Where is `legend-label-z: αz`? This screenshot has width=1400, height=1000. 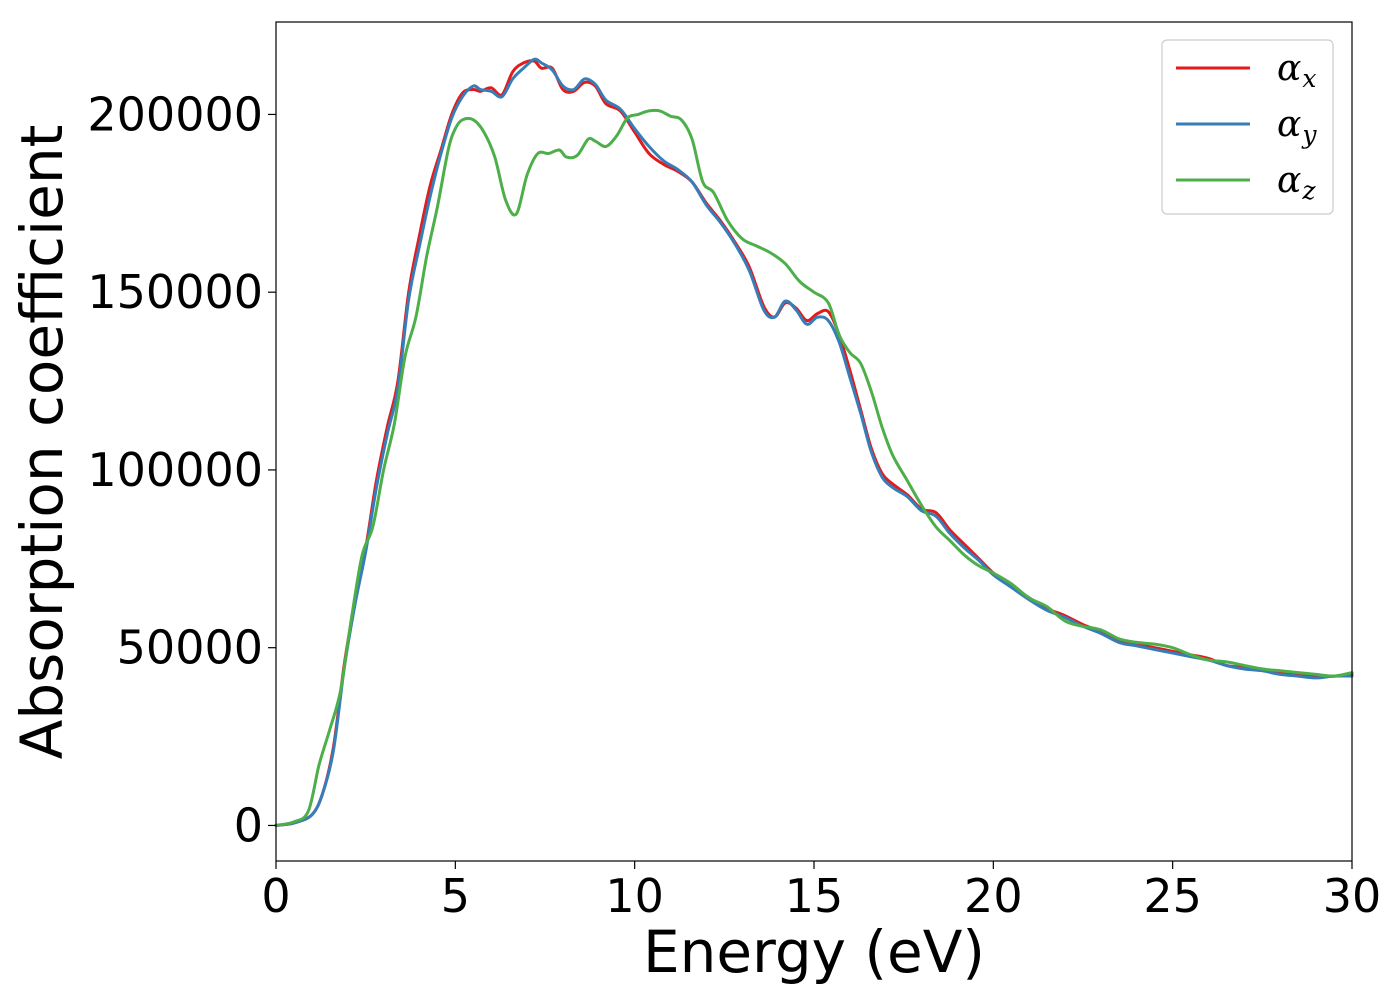
legend-label-z: αz is located at coordinates (1296, 182).